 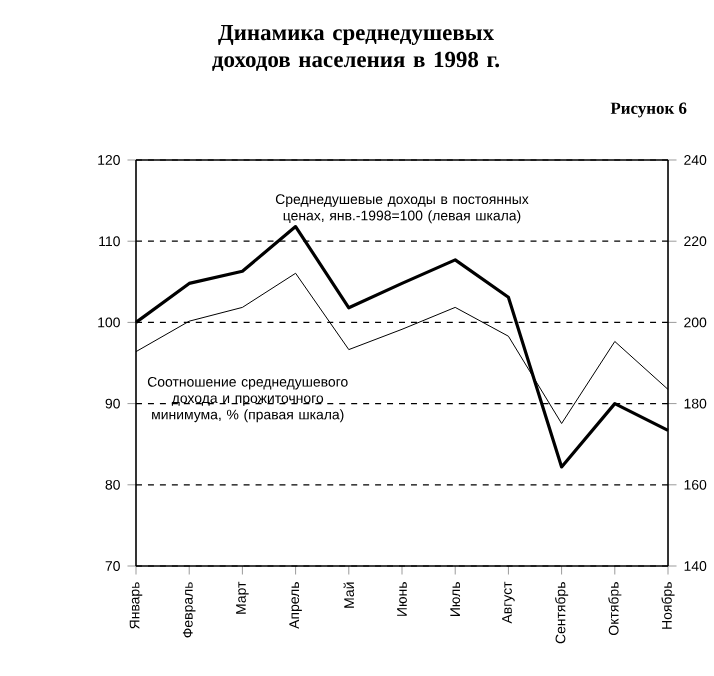 I want to click on chart-subtitle: Рисунок 6, so click(x=648, y=110).